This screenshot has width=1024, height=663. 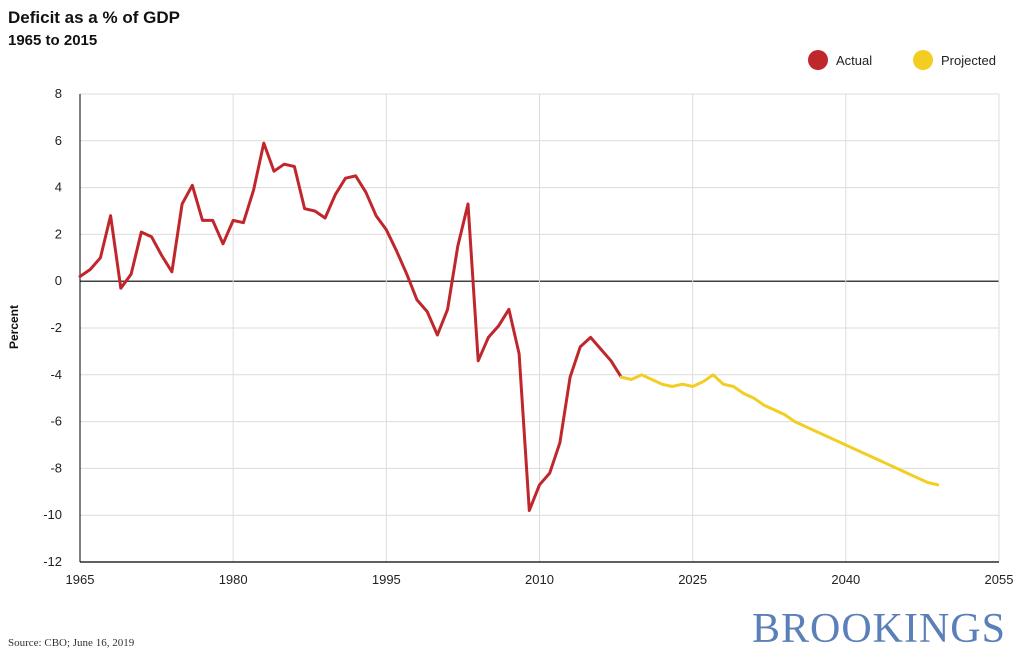 I want to click on y-tick-label: -8, so click(x=56, y=467).